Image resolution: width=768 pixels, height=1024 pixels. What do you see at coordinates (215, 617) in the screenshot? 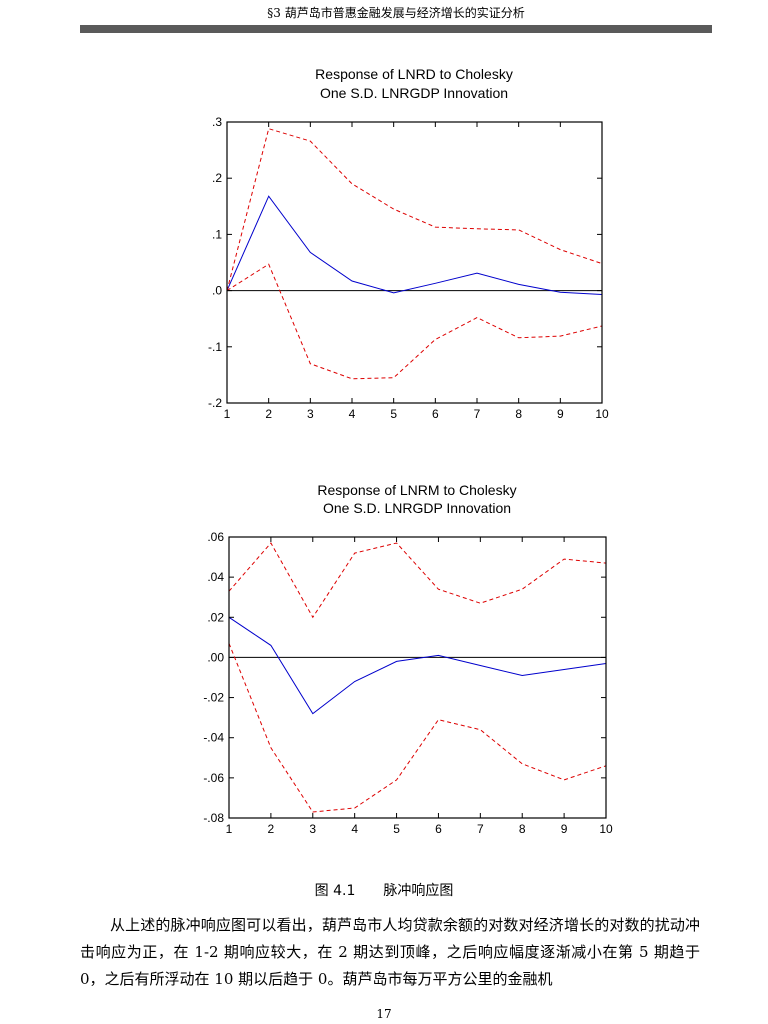
I see `y-tick-label: .02` at bounding box center [215, 617].